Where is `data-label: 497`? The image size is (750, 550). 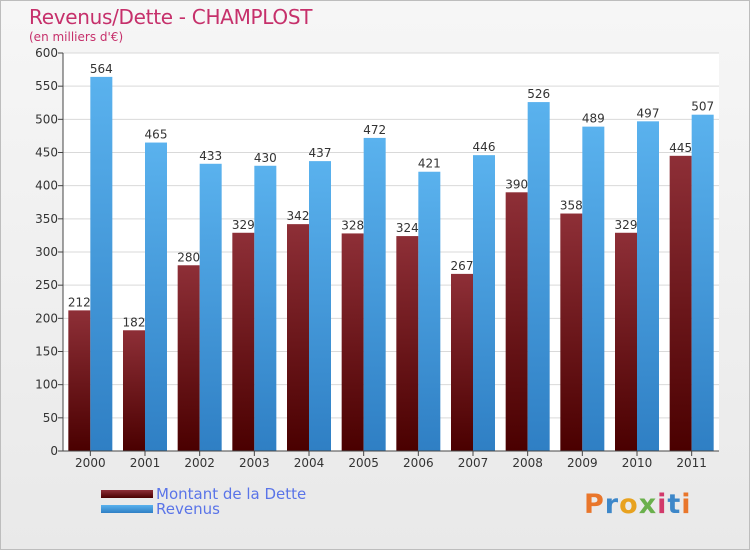 data-label: 497 is located at coordinates (648, 113).